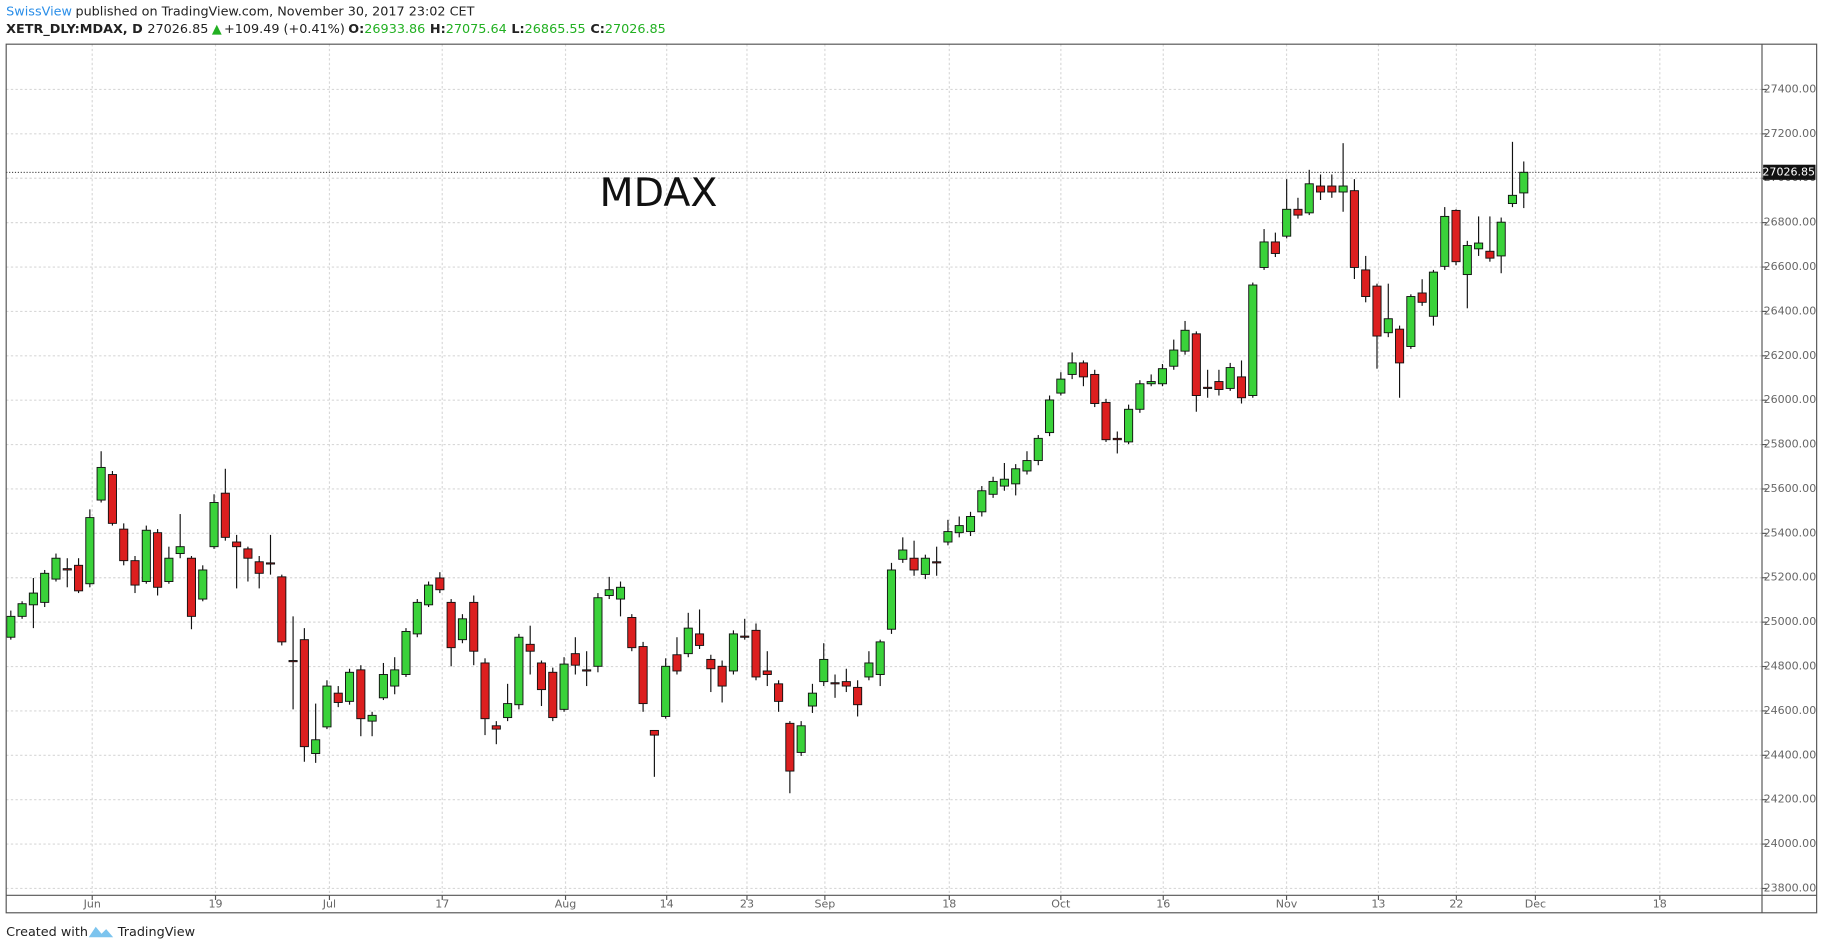  I want to click on y-tick-label: 26400.00, so click(1790, 310).